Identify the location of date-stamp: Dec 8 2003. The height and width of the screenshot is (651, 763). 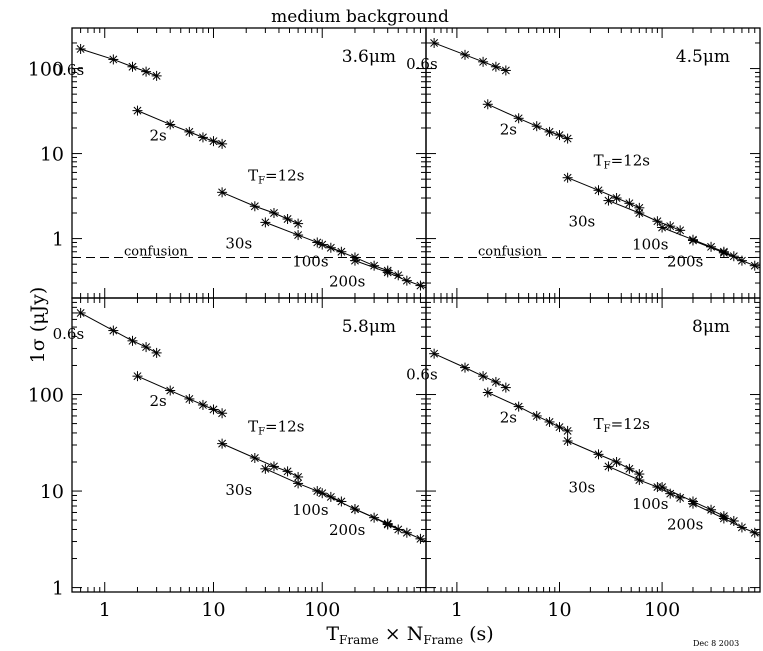
(716, 643).